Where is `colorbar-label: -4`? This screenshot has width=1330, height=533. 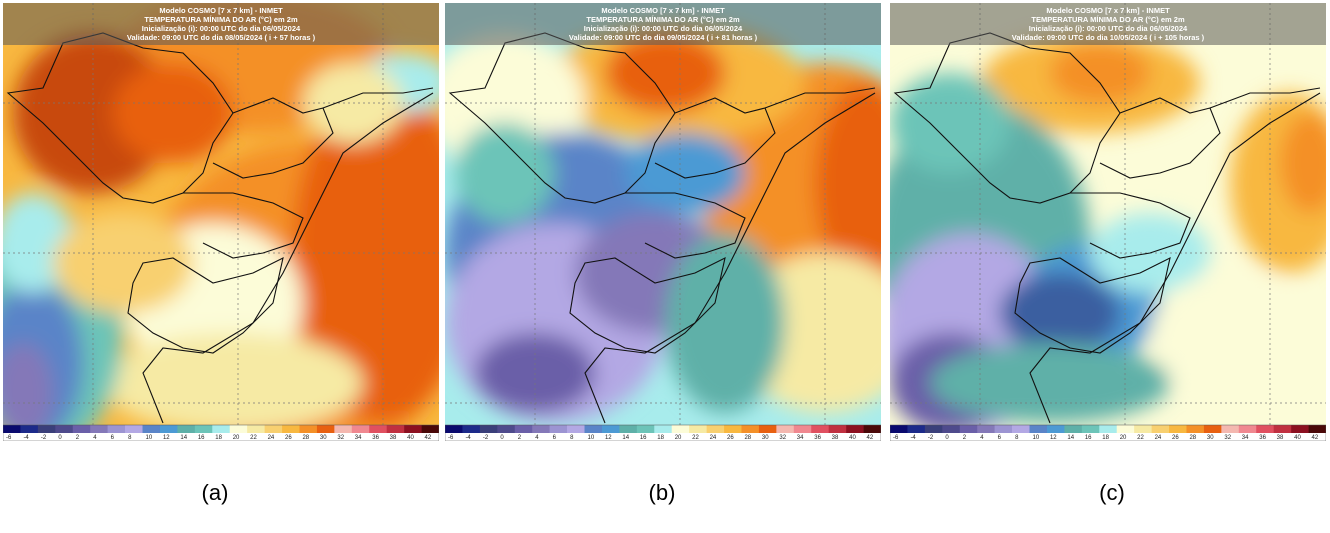
colorbar-label: -4 is located at coordinates (468, 438).